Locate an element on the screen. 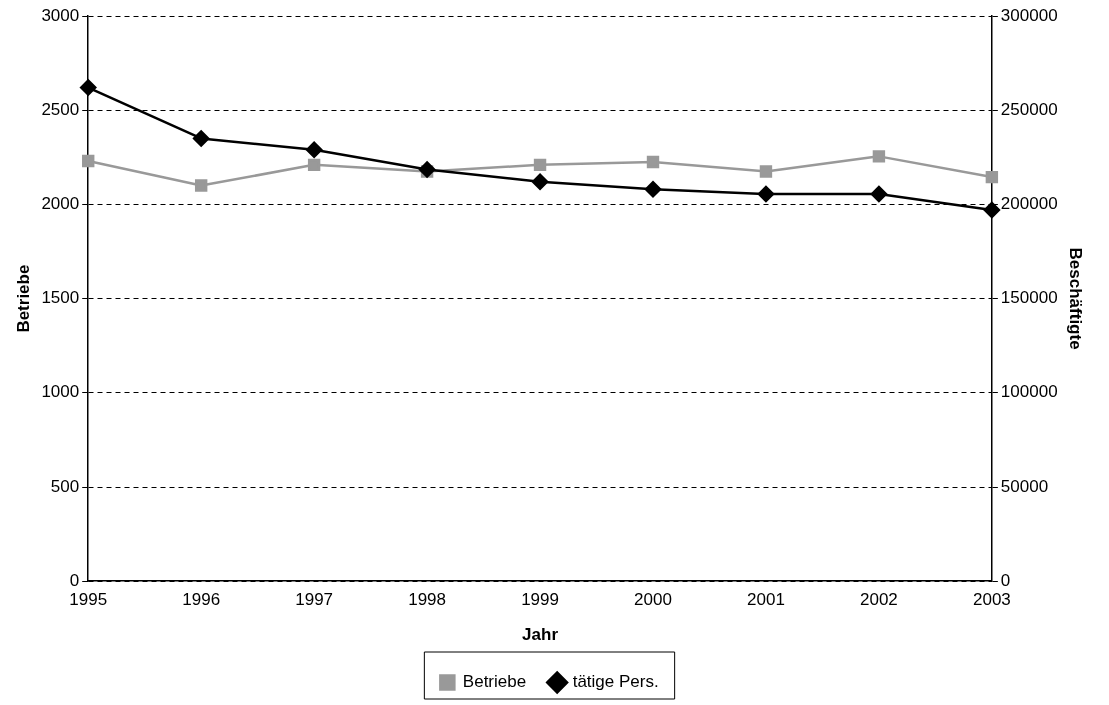 This screenshot has width=1109, height=705. x-tick-label: 2003 is located at coordinates (991, 600).